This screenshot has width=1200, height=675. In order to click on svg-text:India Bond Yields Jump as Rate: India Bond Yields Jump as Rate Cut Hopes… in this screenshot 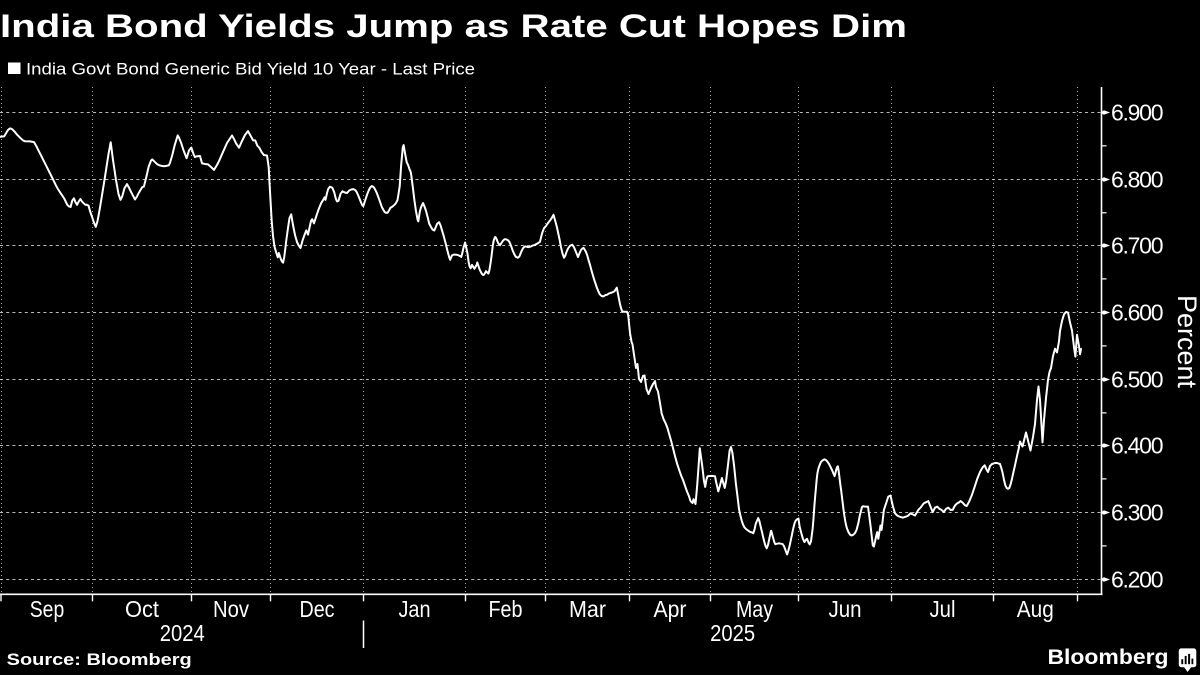, I will do `click(453, 26)`.